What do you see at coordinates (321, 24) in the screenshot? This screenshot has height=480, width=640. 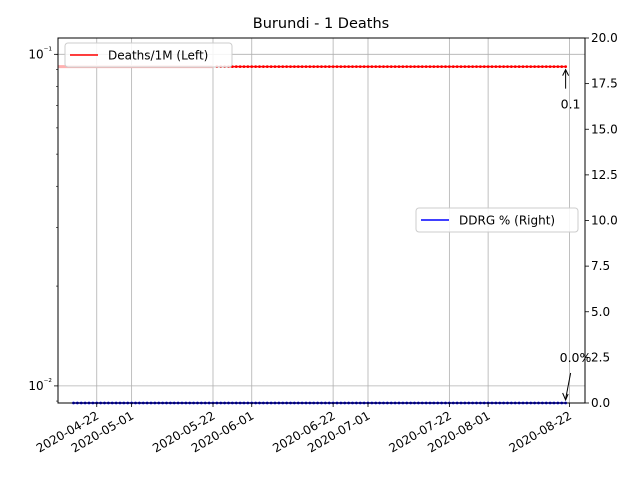 I see `chart-title: Burundi - 1 Deaths` at bounding box center [321, 24].